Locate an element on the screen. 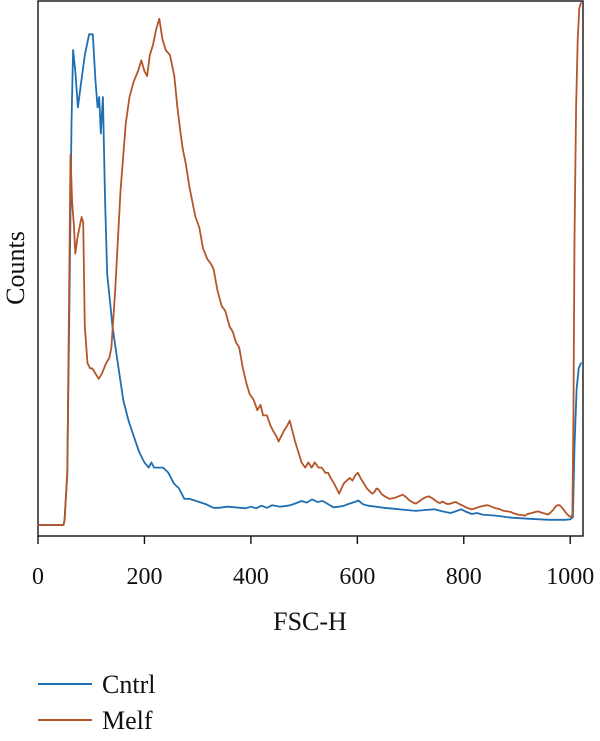 The width and height of the screenshot is (600, 741). x-tick-label-200: 200 is located at coordinates (144, 577).